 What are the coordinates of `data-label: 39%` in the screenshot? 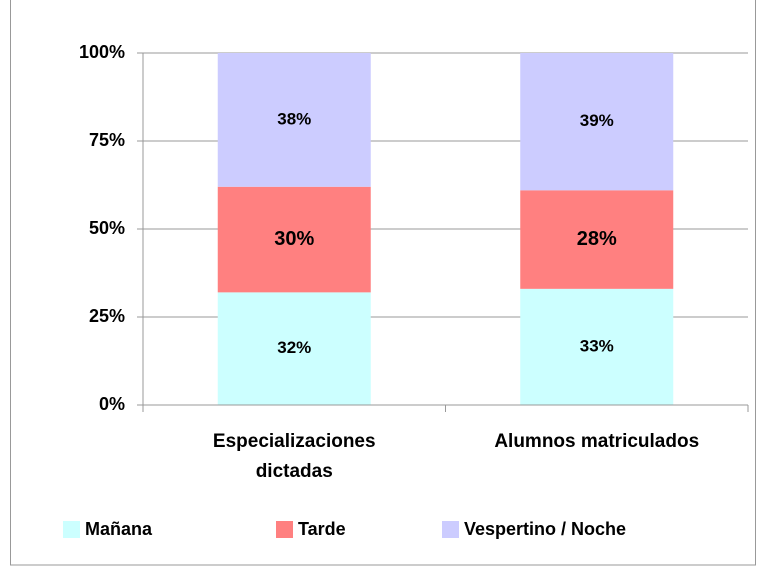 It's located at (597, 120).